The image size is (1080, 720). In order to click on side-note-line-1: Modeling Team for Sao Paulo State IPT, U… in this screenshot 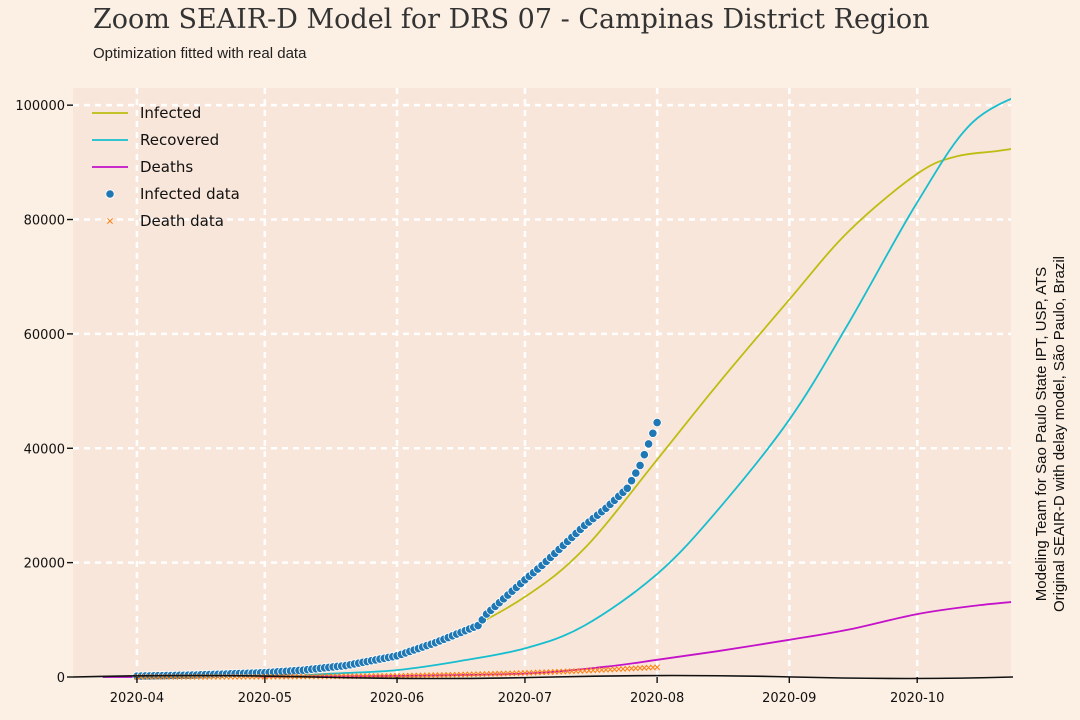, I will do `click(1041, 434)`.